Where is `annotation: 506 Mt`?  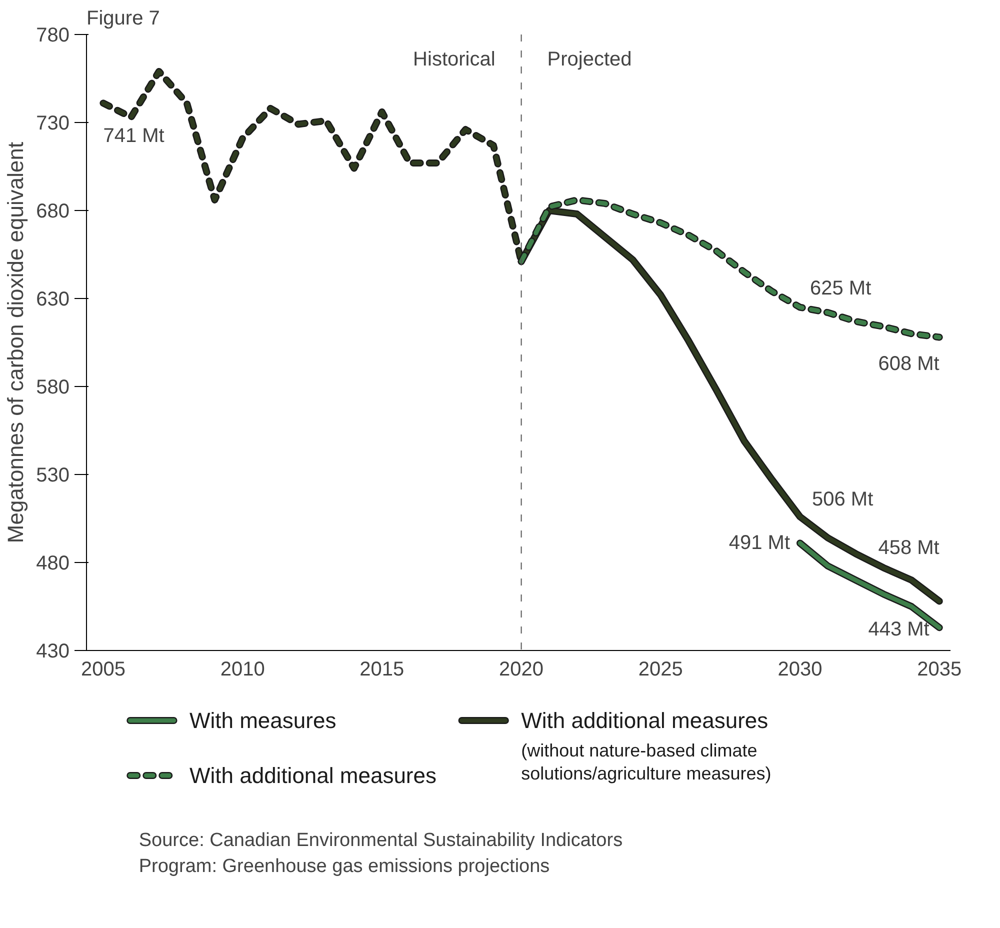 annotation: 506 Mt is located at coordinates (843, 499).